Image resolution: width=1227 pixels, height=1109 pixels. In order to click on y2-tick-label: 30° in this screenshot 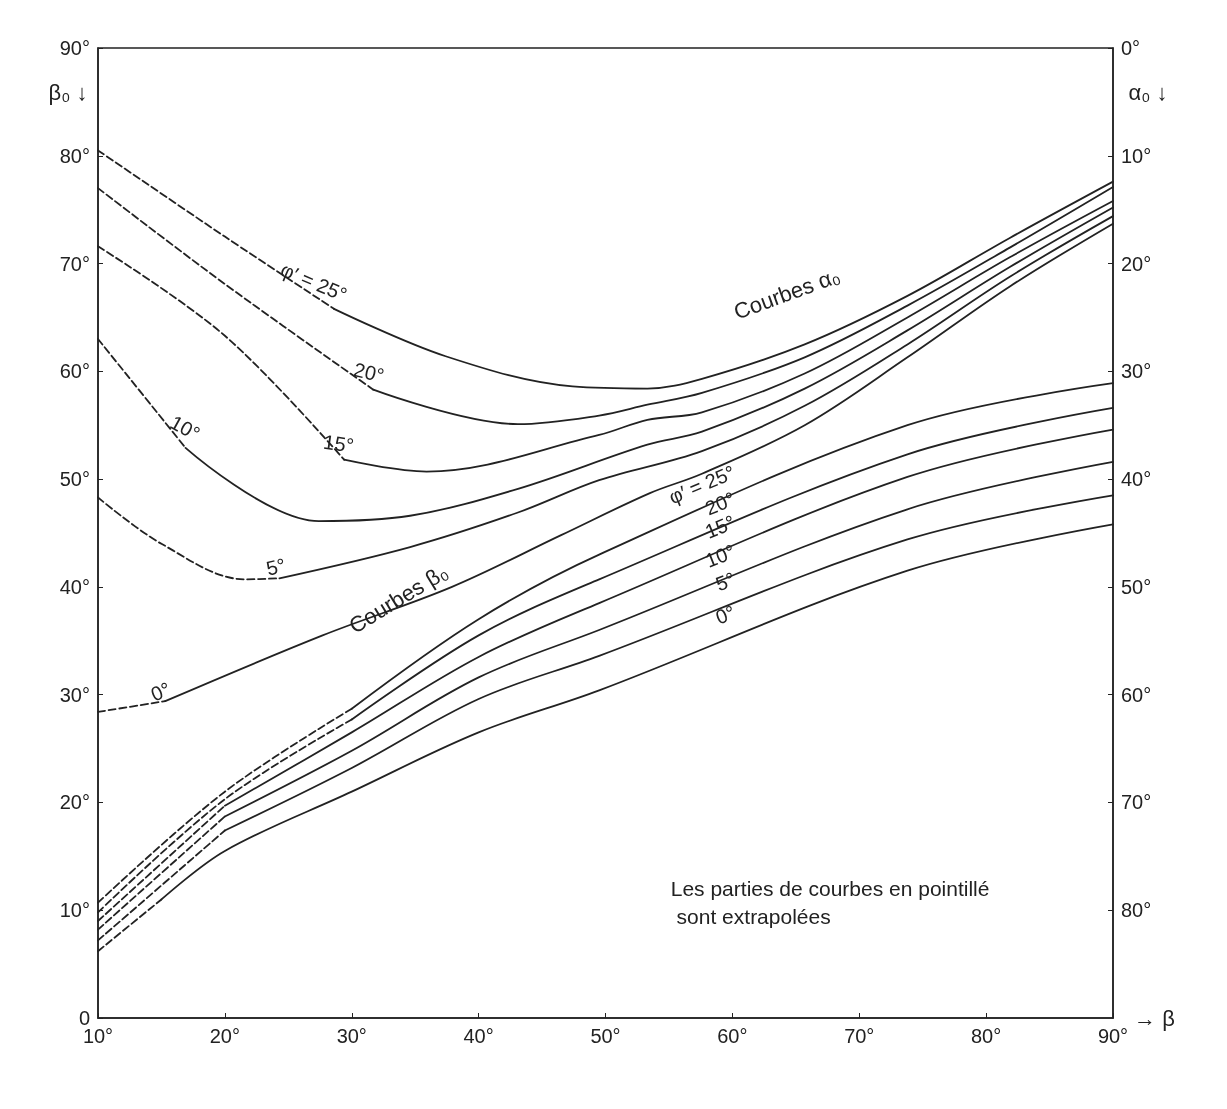, I will do `click(1136, 371)`.